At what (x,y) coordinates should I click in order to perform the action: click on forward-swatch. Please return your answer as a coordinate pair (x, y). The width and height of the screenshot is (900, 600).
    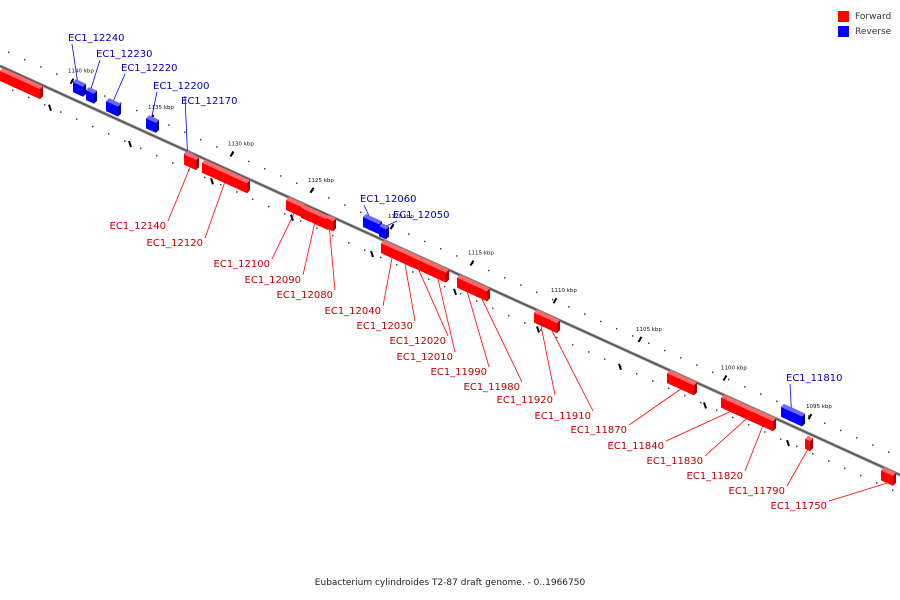
    Looking at the image, I should click on (843, 16).